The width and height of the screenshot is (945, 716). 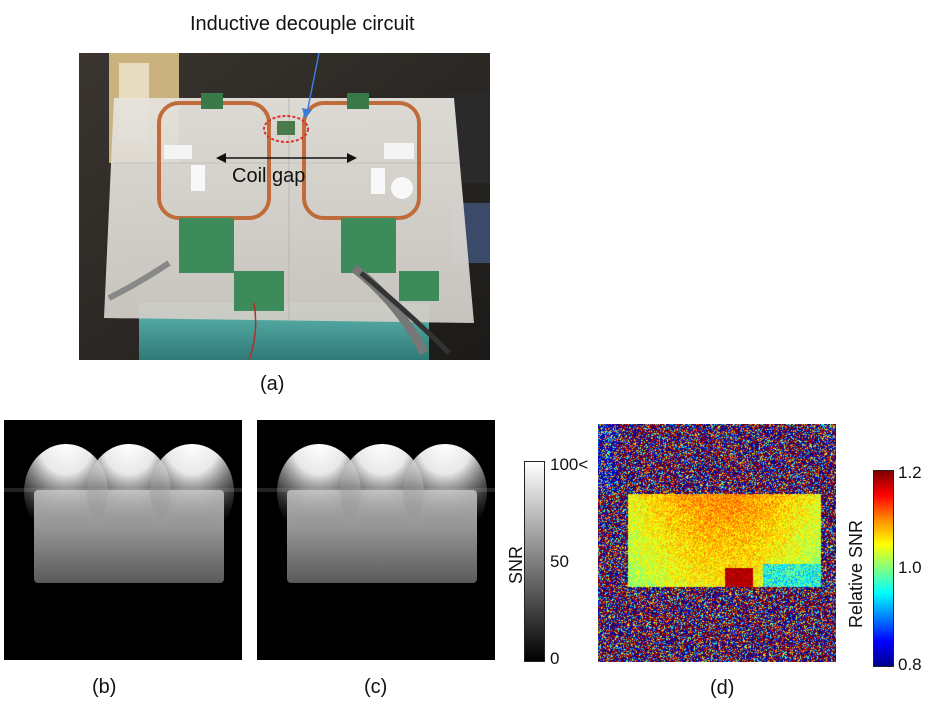 What do you see at coordinates (516, 564) in the screenshot?
I see `snr-colorbar-label: SNR` at bounding box center [516, 564].